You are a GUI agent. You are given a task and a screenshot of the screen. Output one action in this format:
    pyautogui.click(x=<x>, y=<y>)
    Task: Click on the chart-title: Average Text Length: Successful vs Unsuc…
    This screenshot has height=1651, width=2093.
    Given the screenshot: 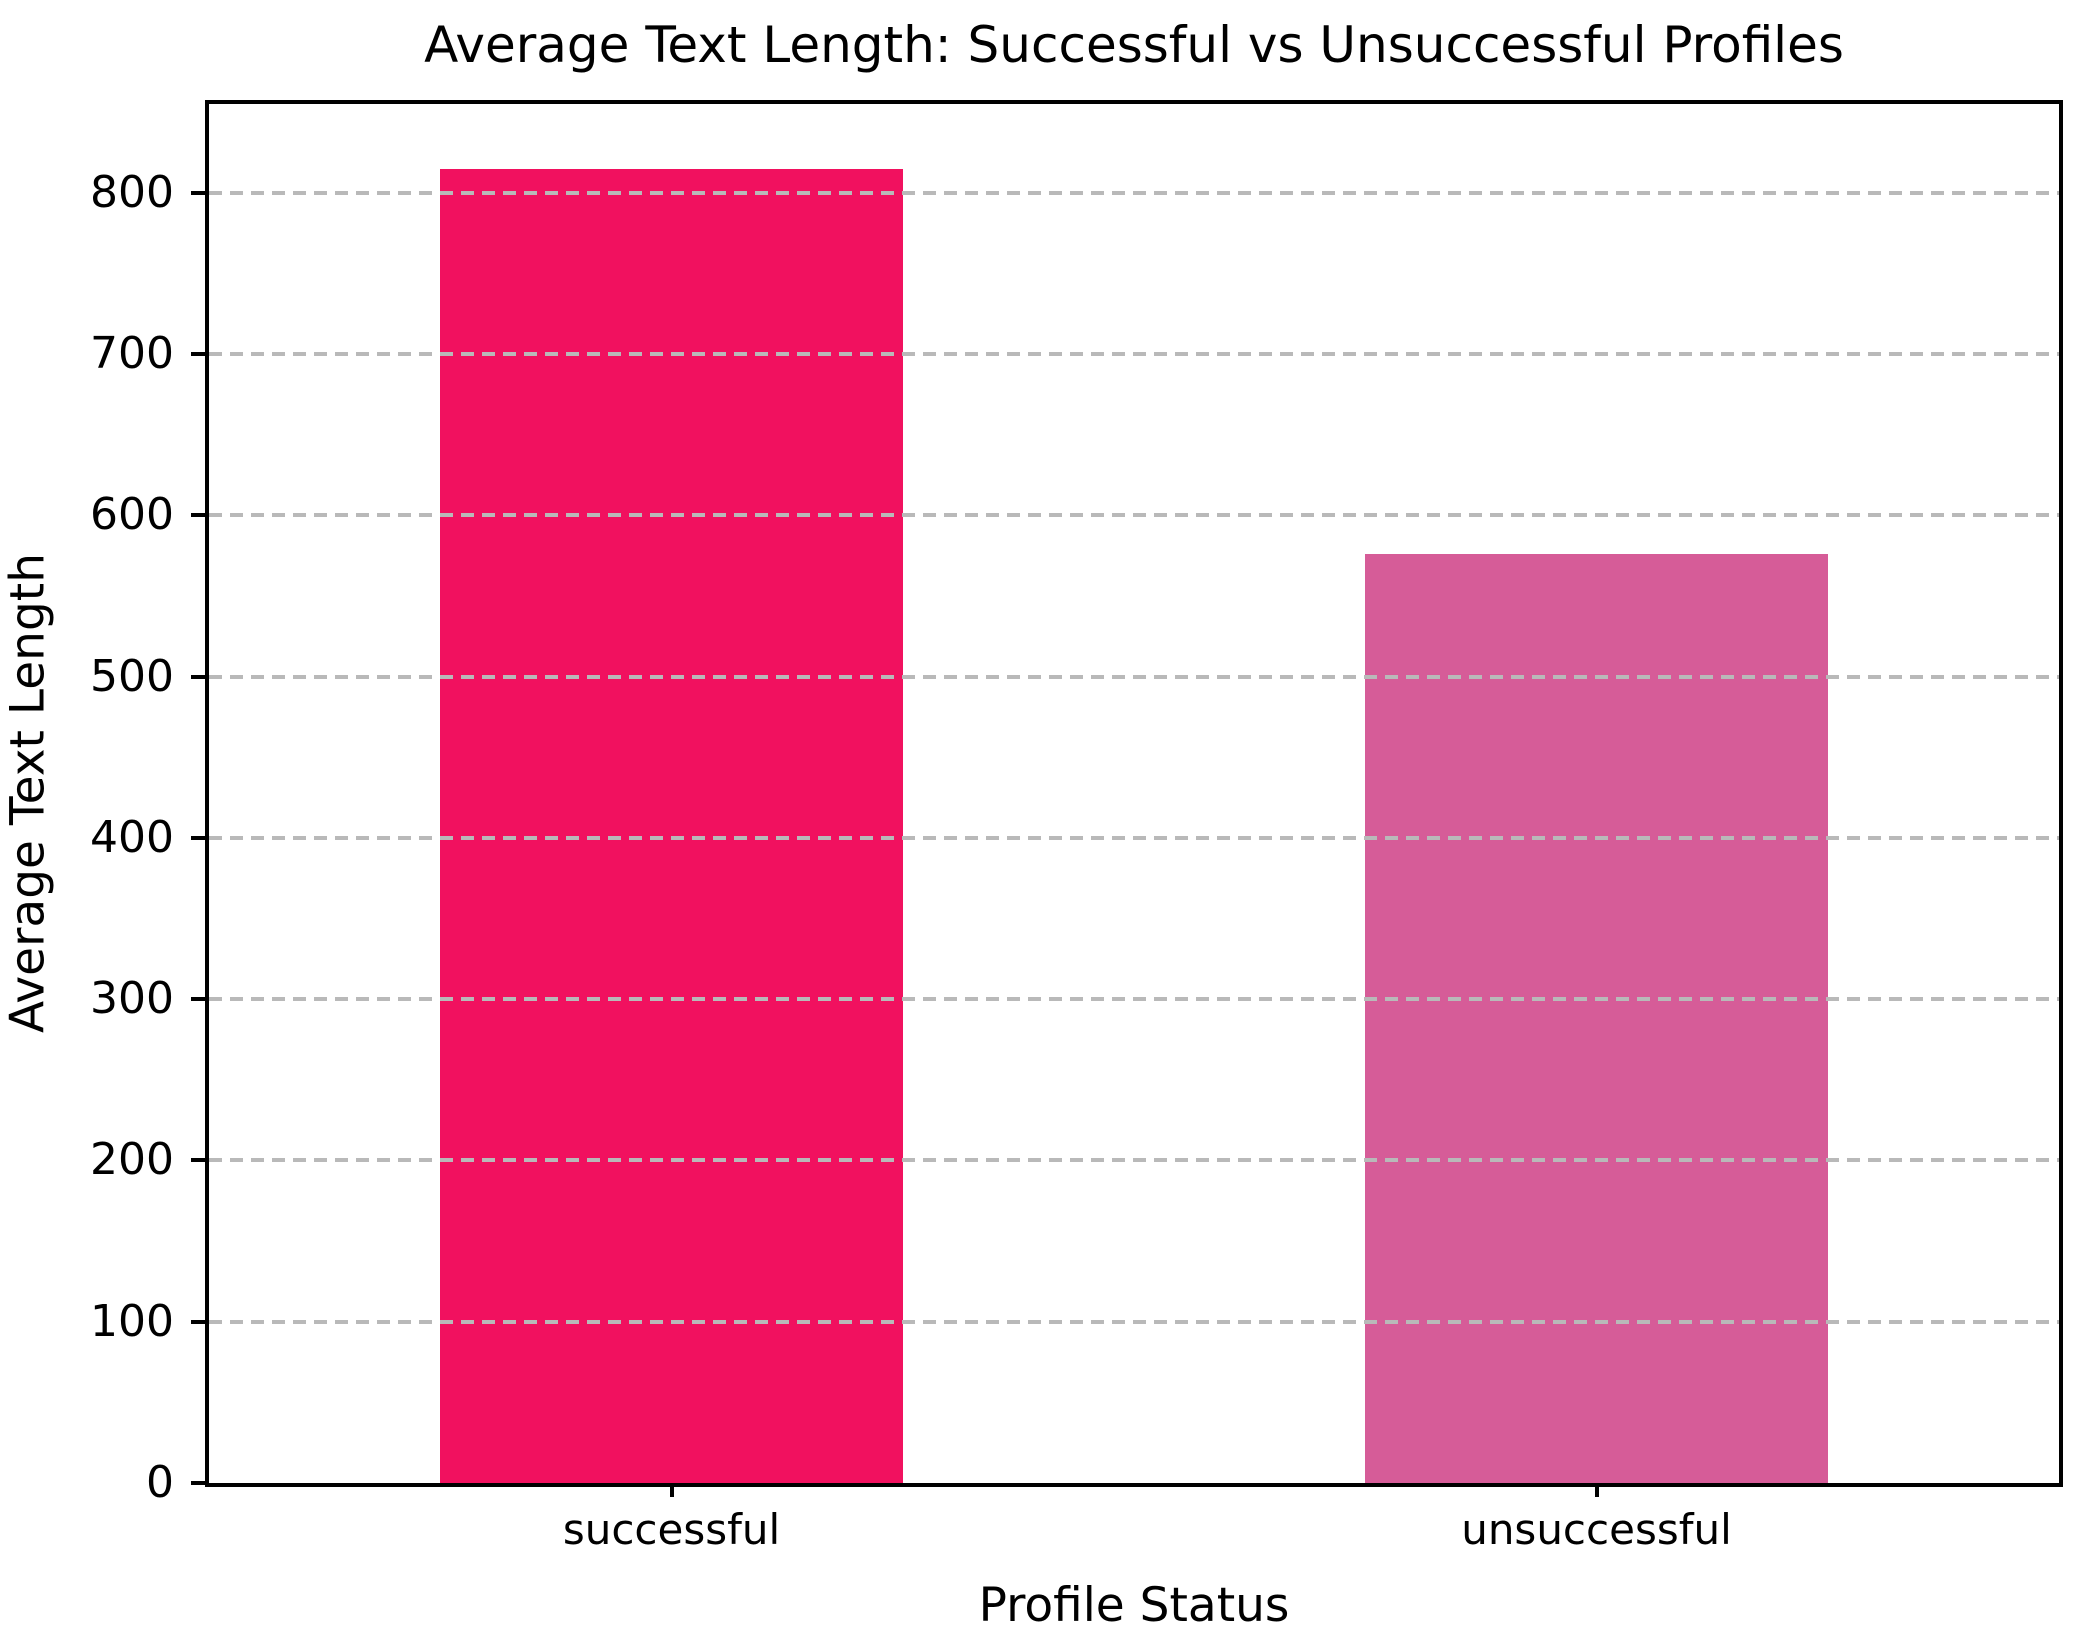 What is the action you would take?
    pyautogui.click(x=1134, y=45)
    